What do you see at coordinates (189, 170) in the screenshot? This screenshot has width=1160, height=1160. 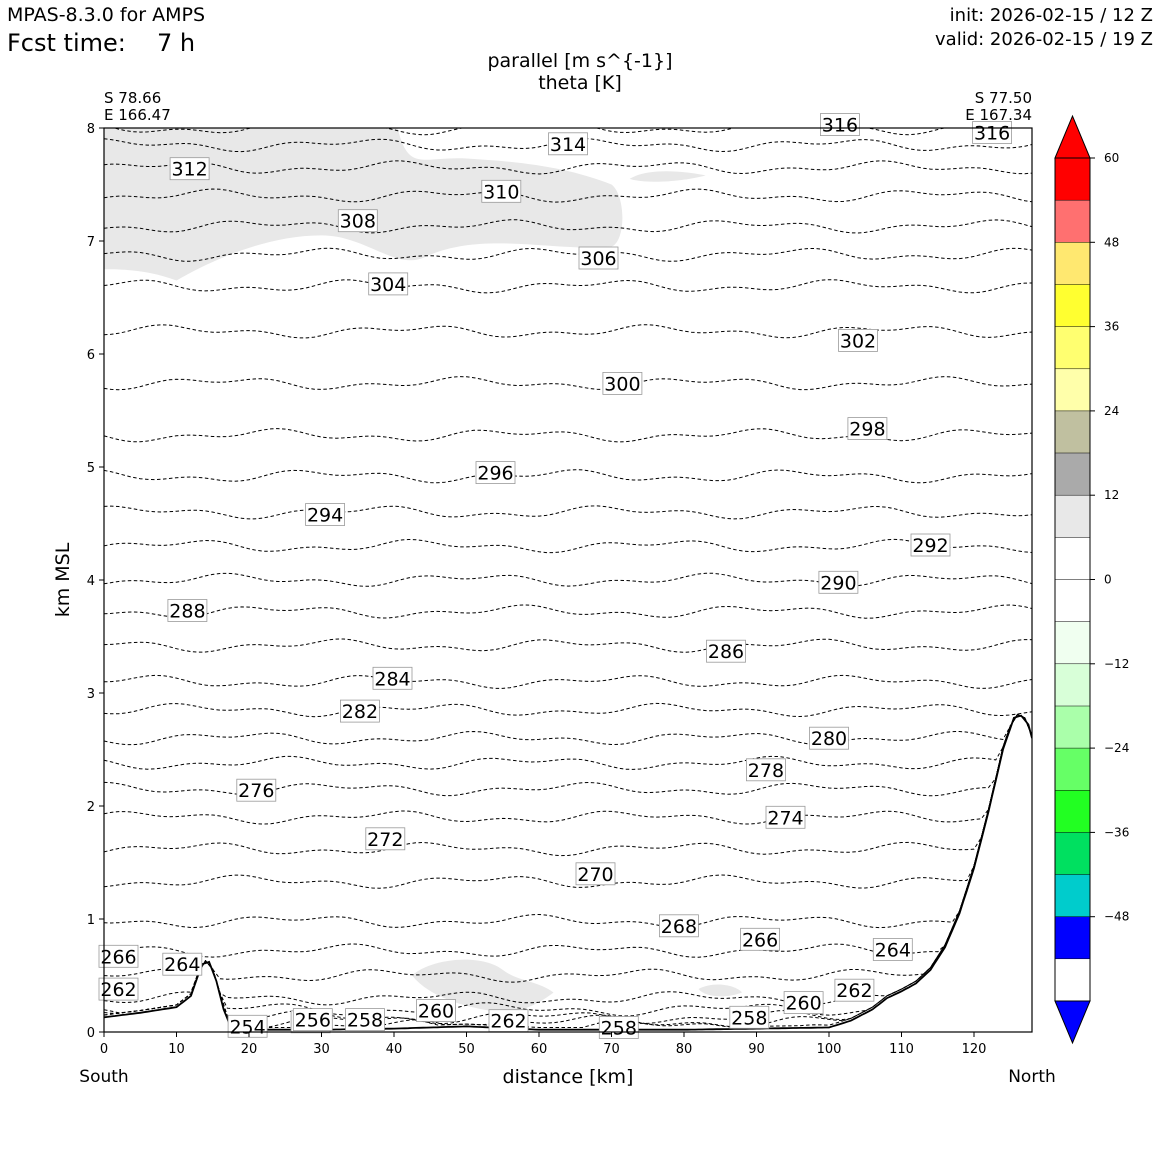 I see `contour-label-text: 312` at bounding box center [189, 170].